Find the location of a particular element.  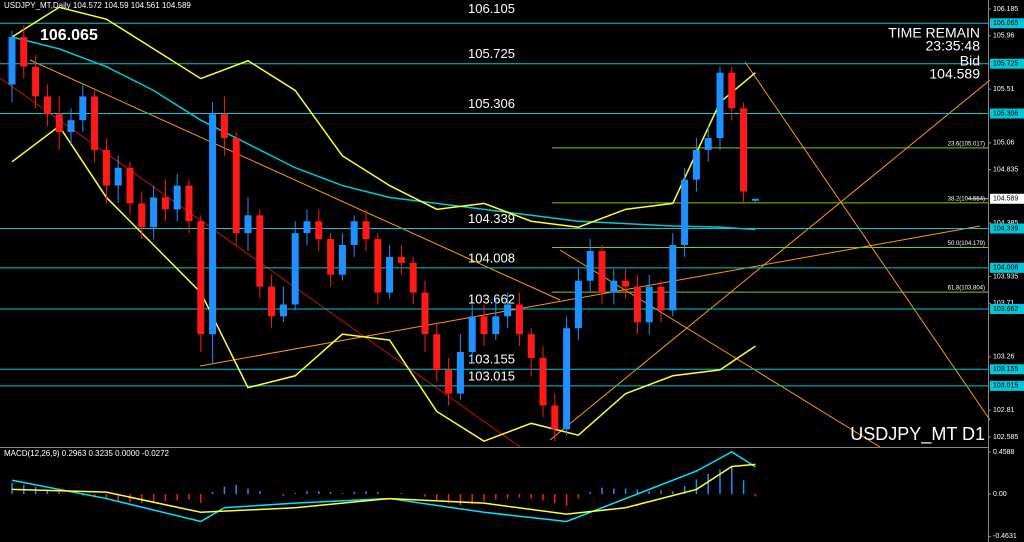

fib-label: 38.2(104.554) is located at coordinates (966, 200).